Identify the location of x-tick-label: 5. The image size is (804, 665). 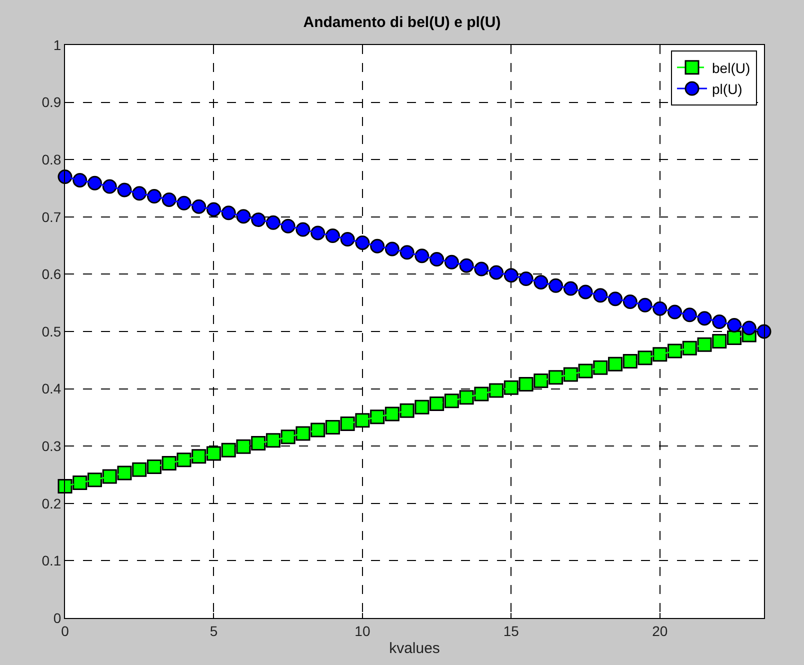
(214, 630).